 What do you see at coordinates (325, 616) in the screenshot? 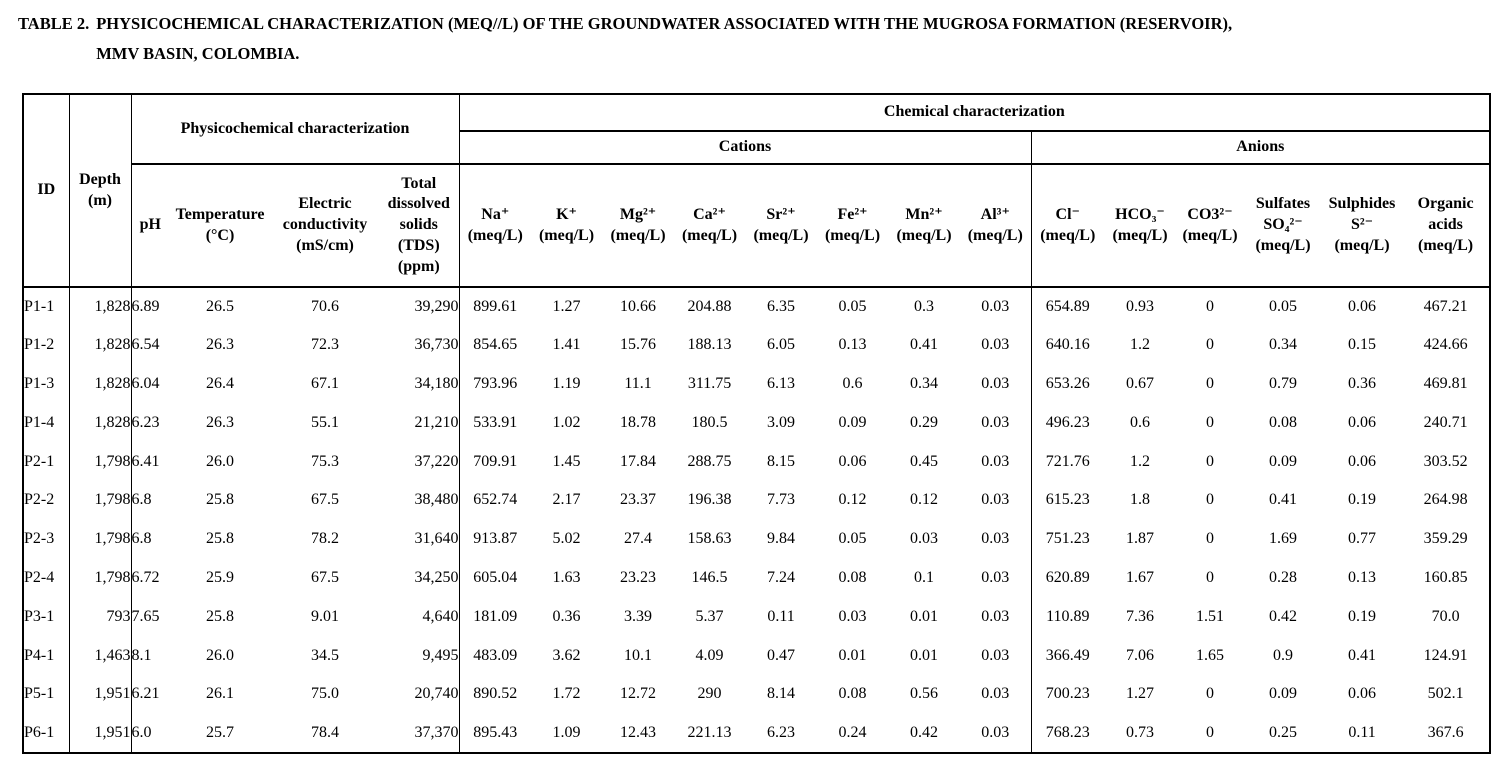
I see `cell-conductivity: 9.01` at bounding box center [325, 616].